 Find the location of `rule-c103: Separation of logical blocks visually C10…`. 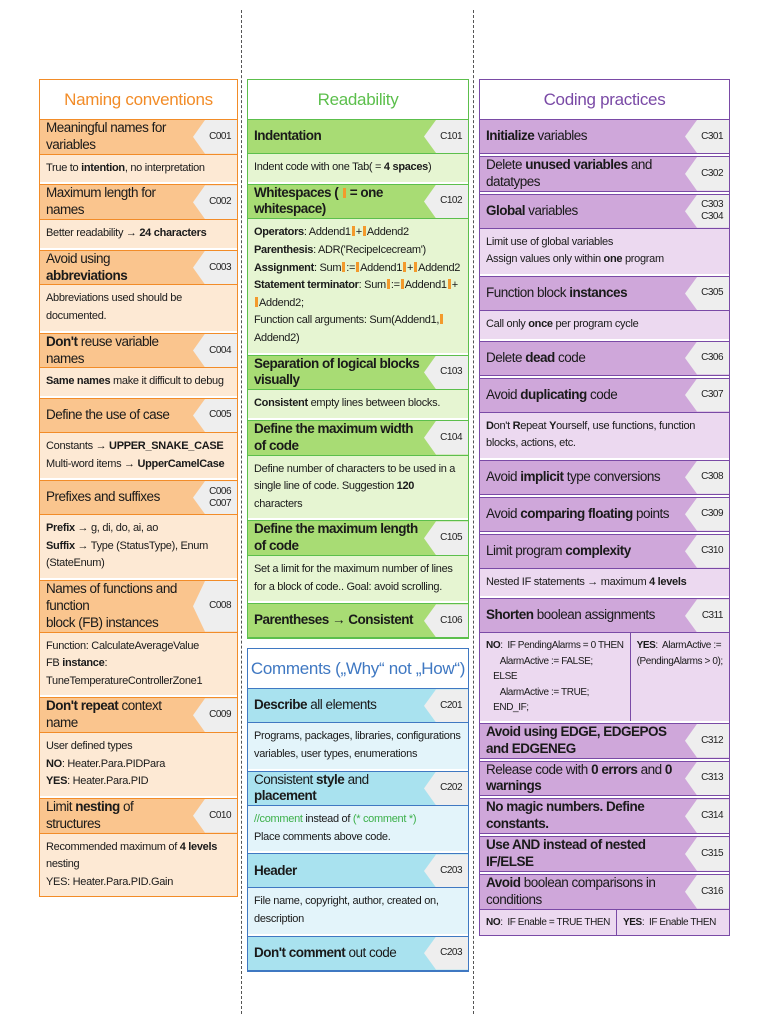

rule-c103: Separation of logical blocks visually C10… is located at coordinates (358, 386).